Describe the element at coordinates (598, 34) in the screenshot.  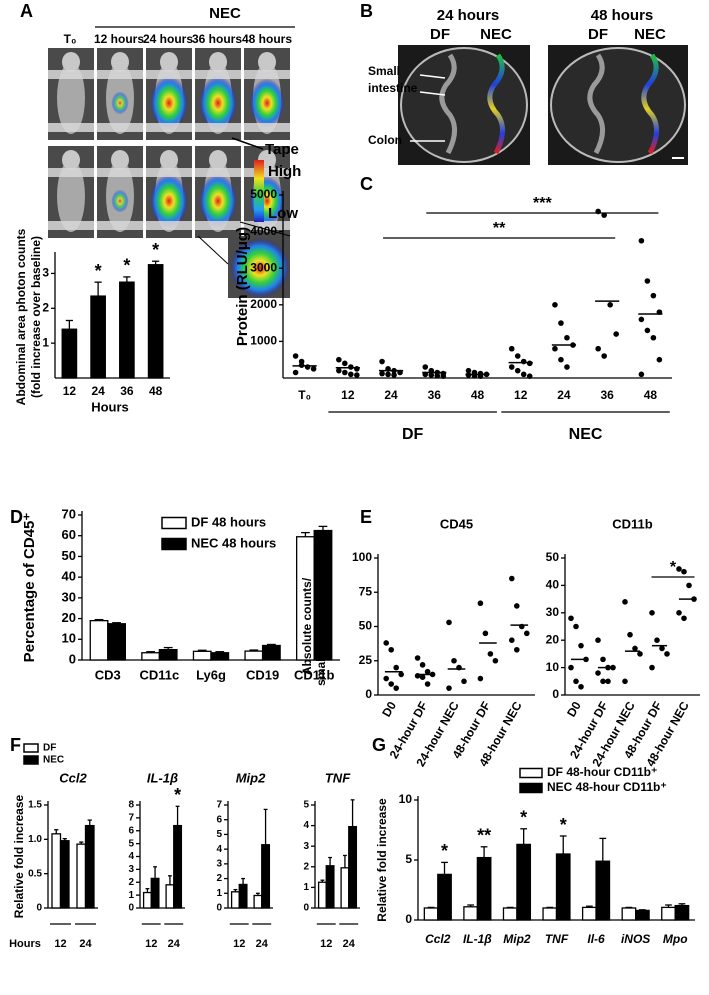
I see `column-label: DF` at that location.